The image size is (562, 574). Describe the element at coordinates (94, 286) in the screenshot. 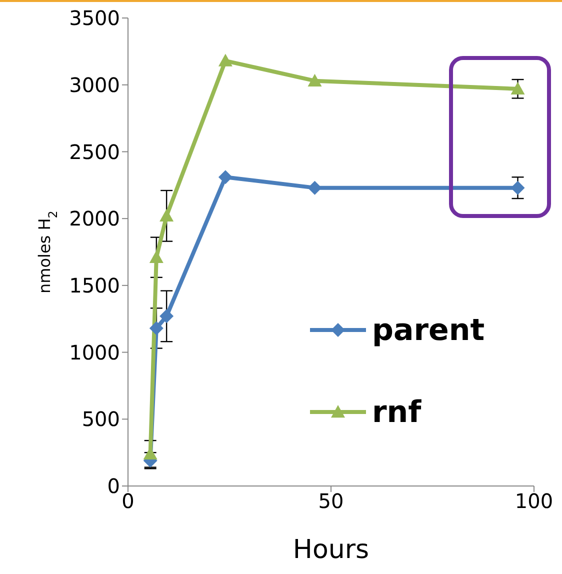

I see `y-tick-label: 1500` at that location.